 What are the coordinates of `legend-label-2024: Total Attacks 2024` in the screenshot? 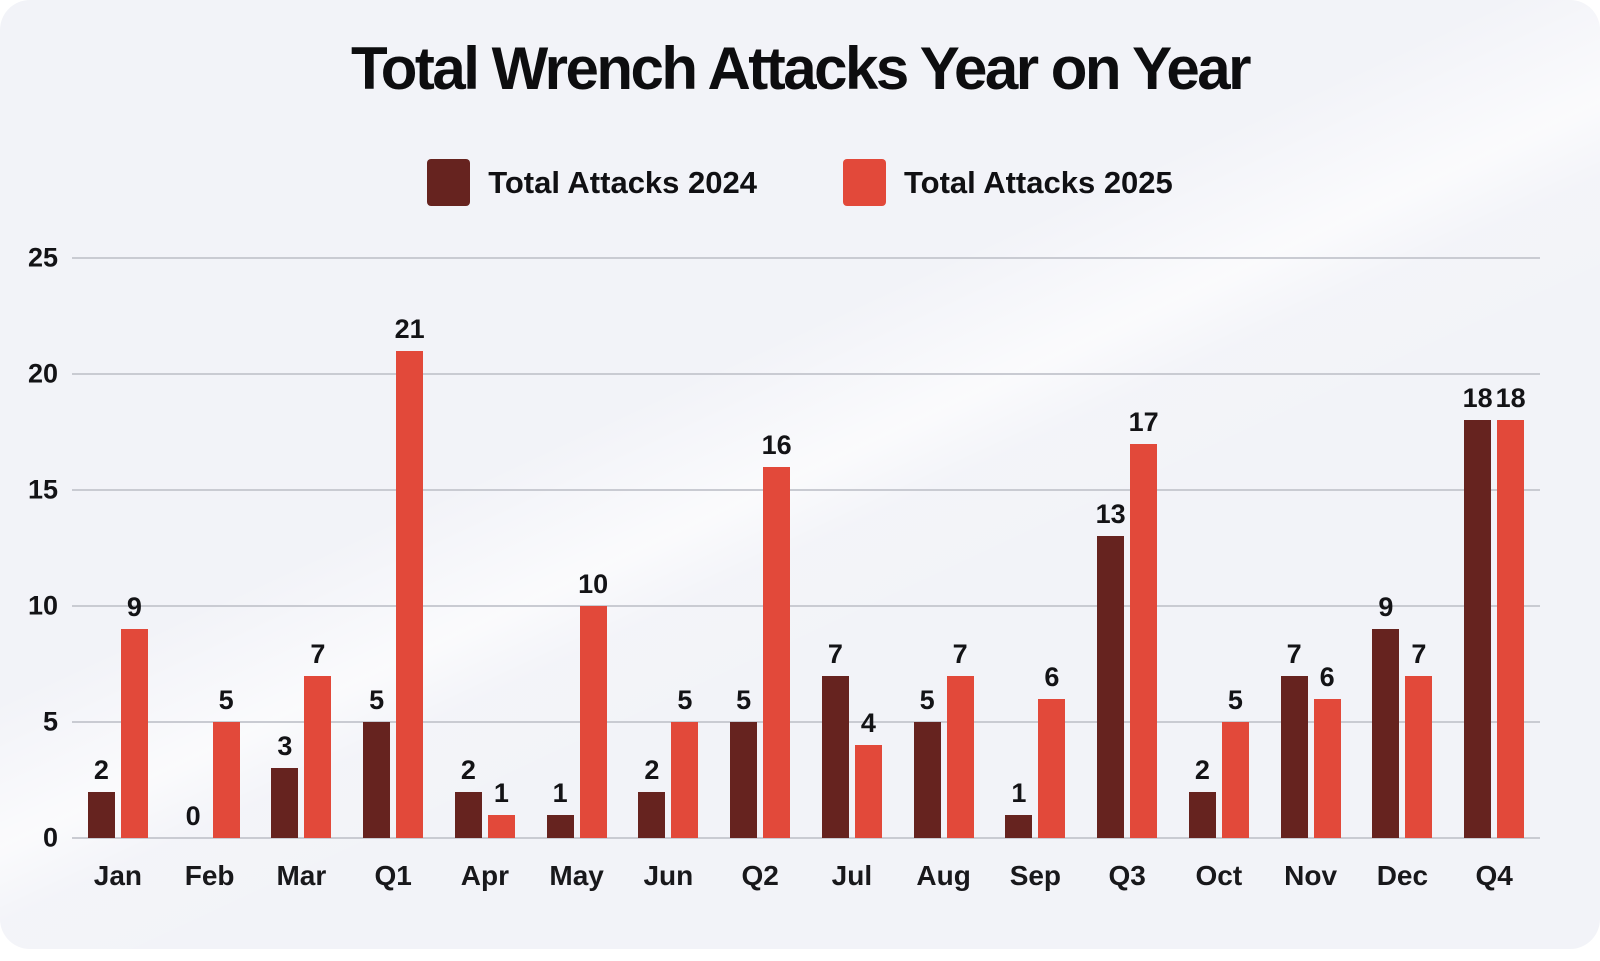 It's located at (622, 182).